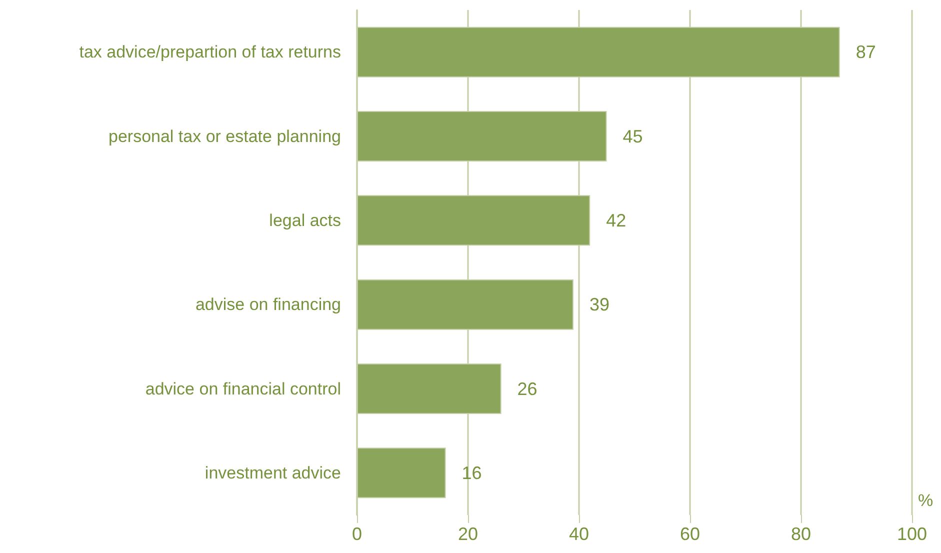  I want to click on x-tick-label: 0, so click(357, 534).